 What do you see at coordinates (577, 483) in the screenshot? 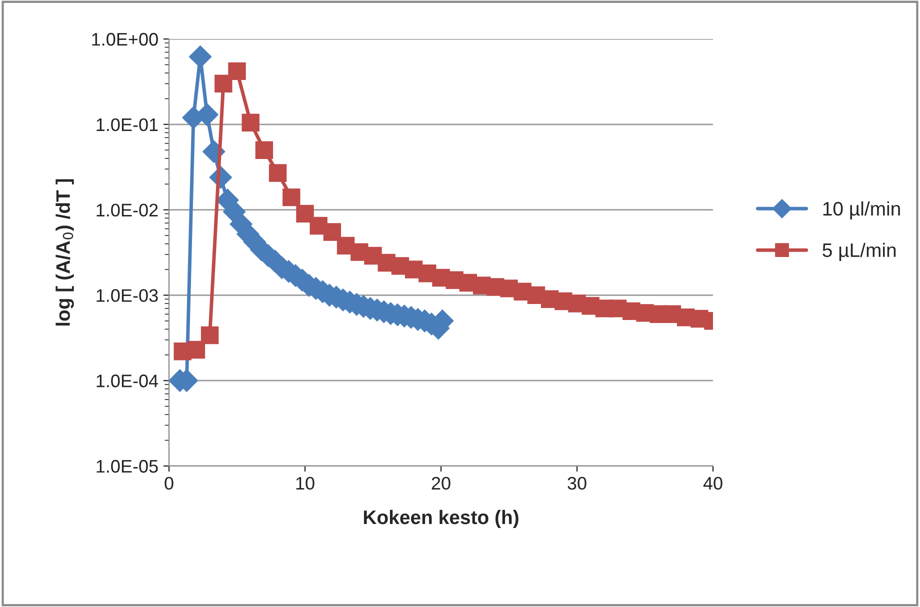
I see `x-tick-label: 30` at bounding box center [577, 483].